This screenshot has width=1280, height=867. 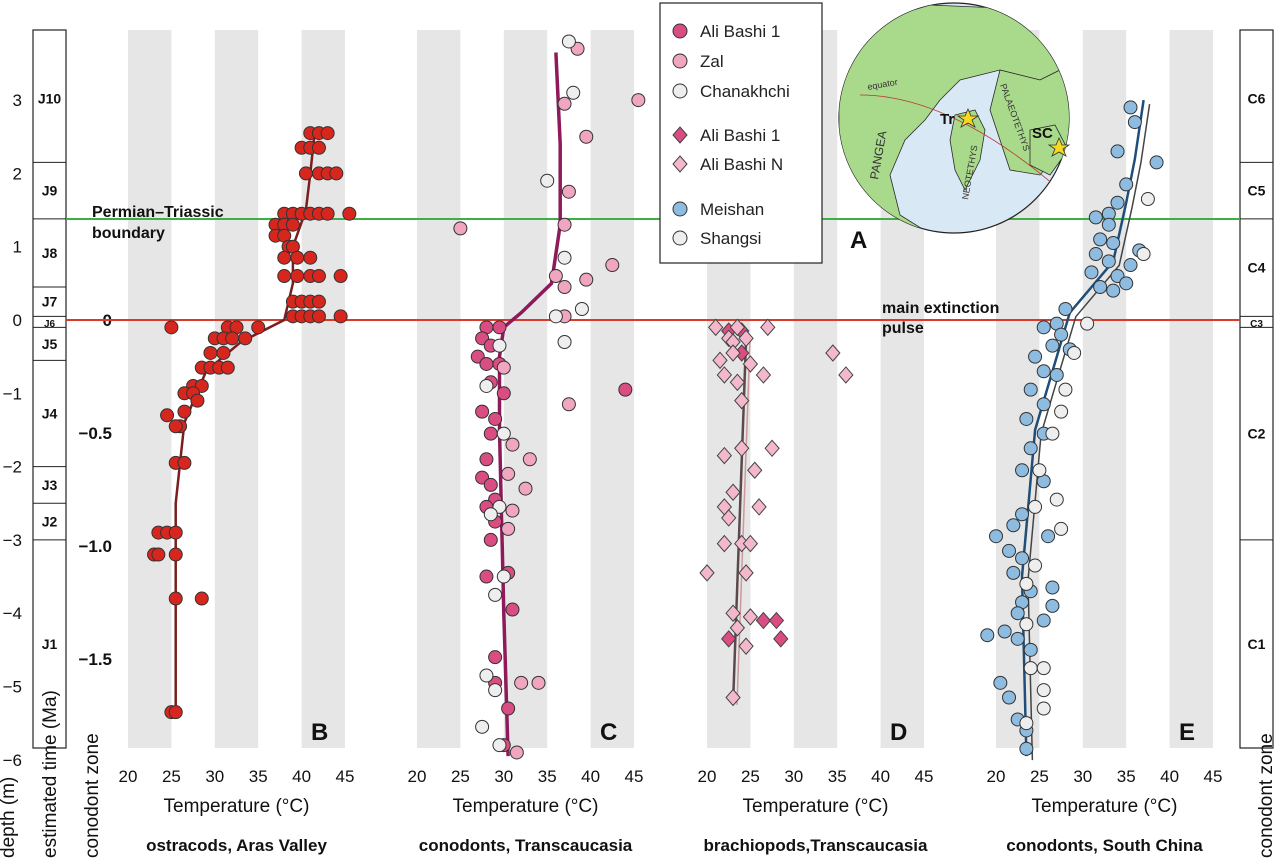 What do you see at coordinates (12, 467) in the screenshot?
I see `depth-tick: −2` at bounding box center [12, 467].